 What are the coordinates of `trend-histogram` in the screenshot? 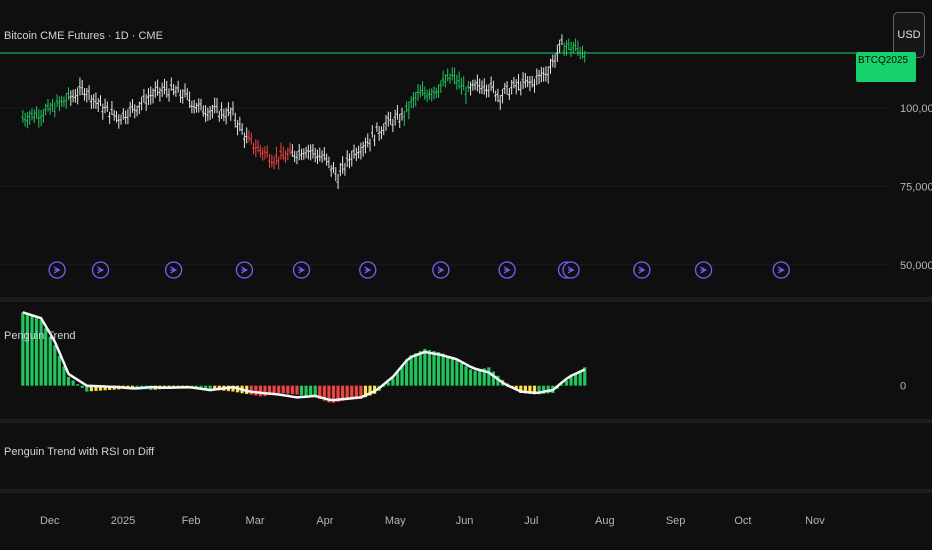 It's located at (304, 357).